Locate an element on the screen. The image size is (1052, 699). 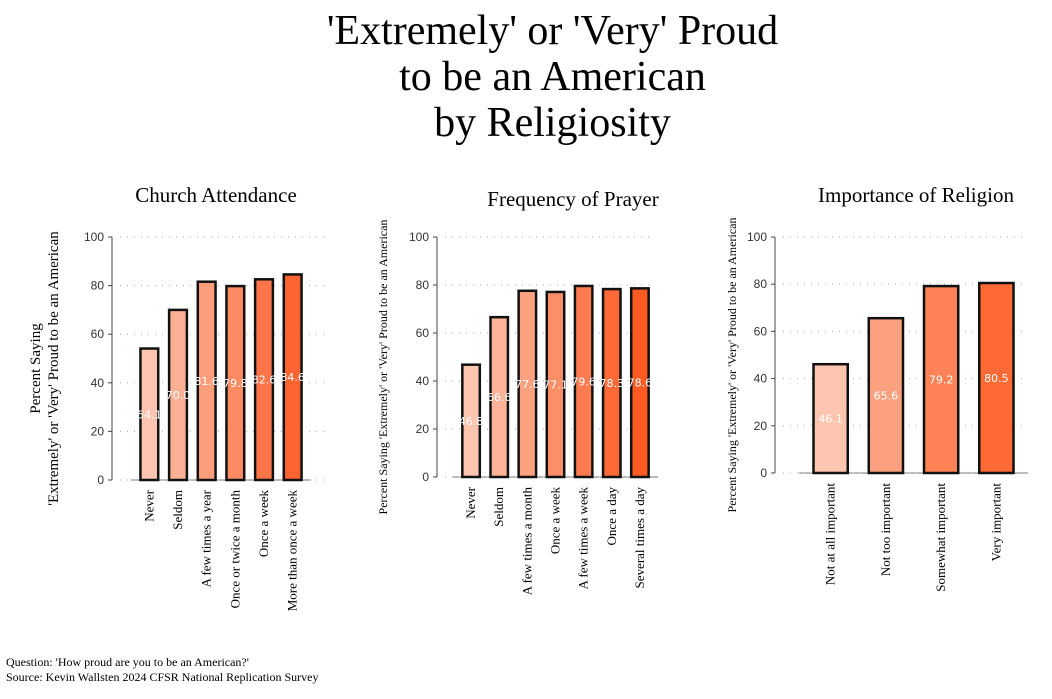
bar-value-label: 78.6 is located at coordinates (640, 383).